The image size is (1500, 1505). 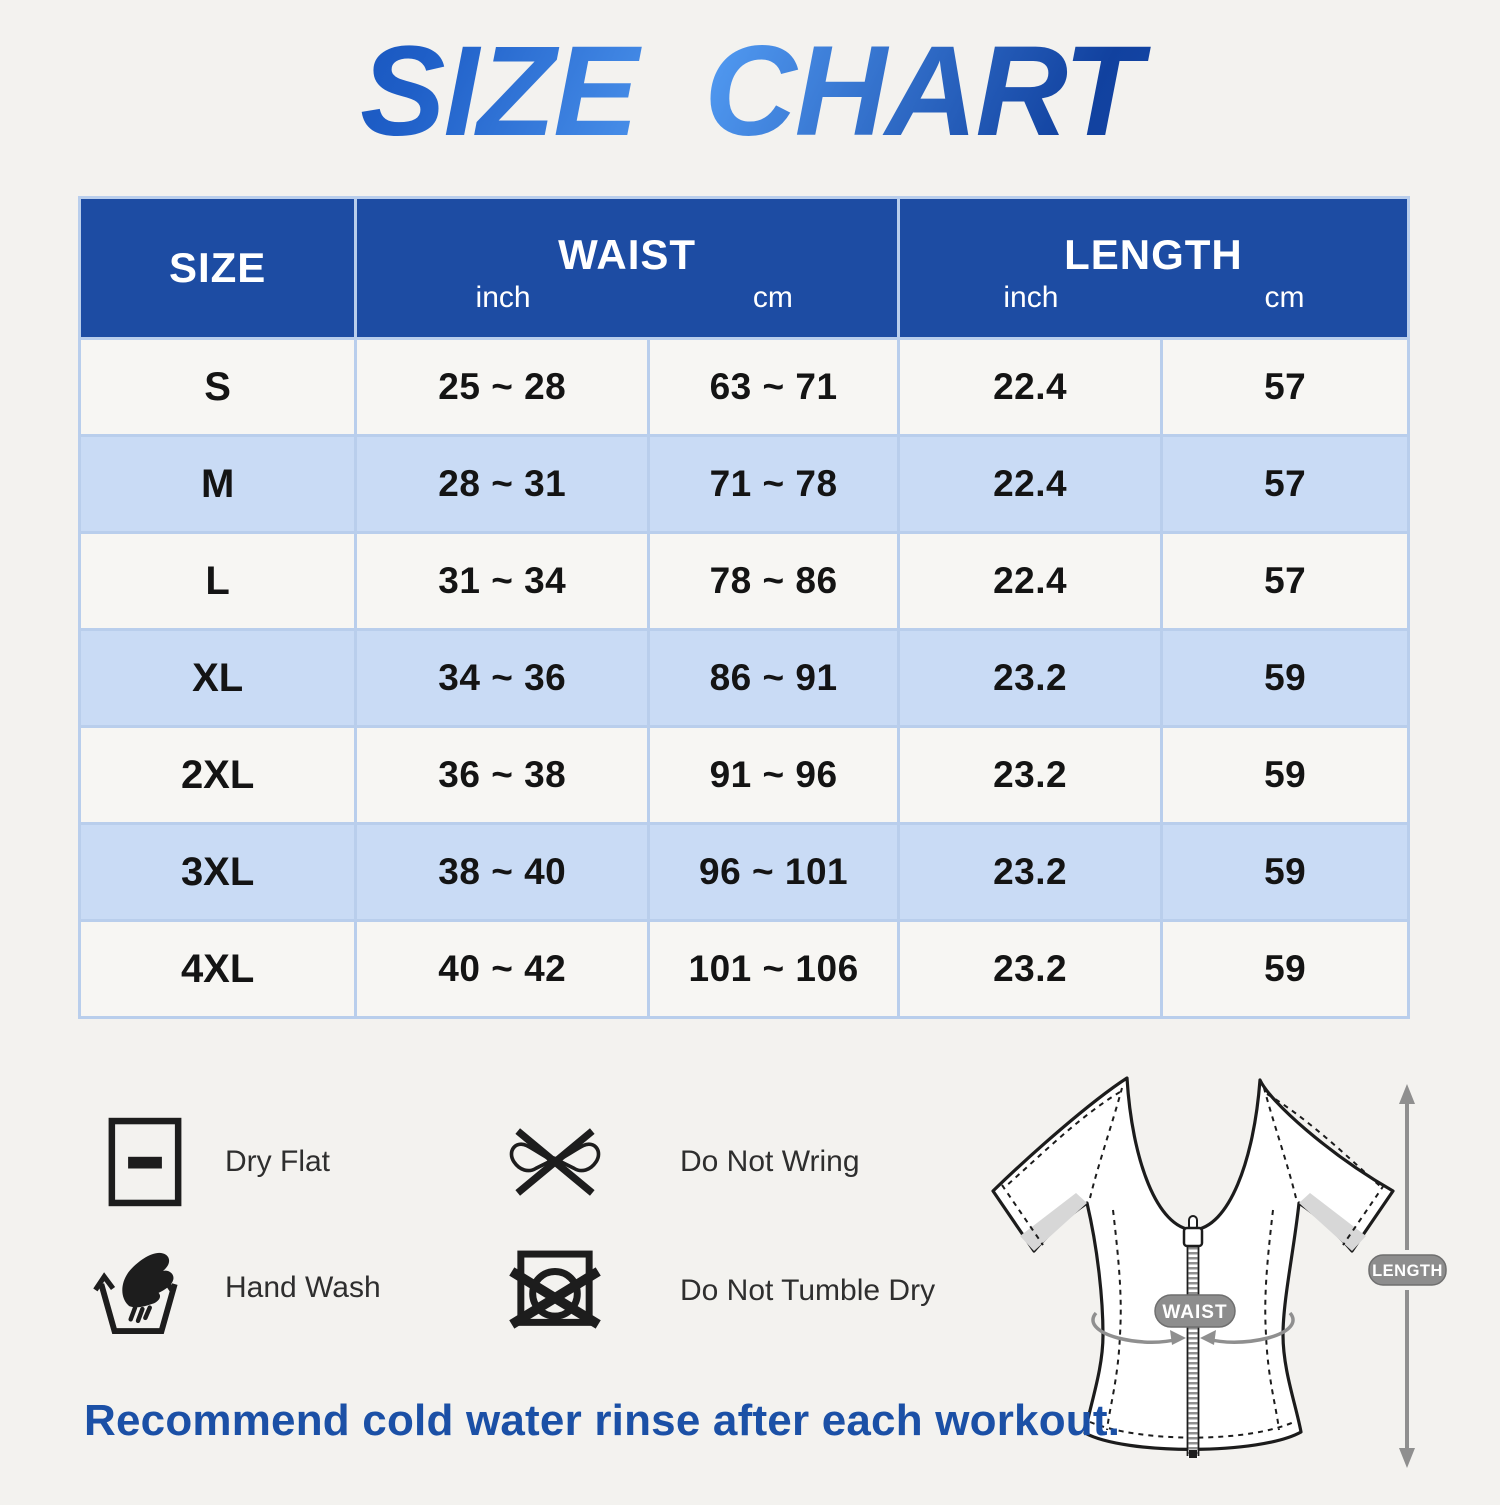 I want to click on length-measure-badge: LENGTH, so click(x=1407, y=1271).